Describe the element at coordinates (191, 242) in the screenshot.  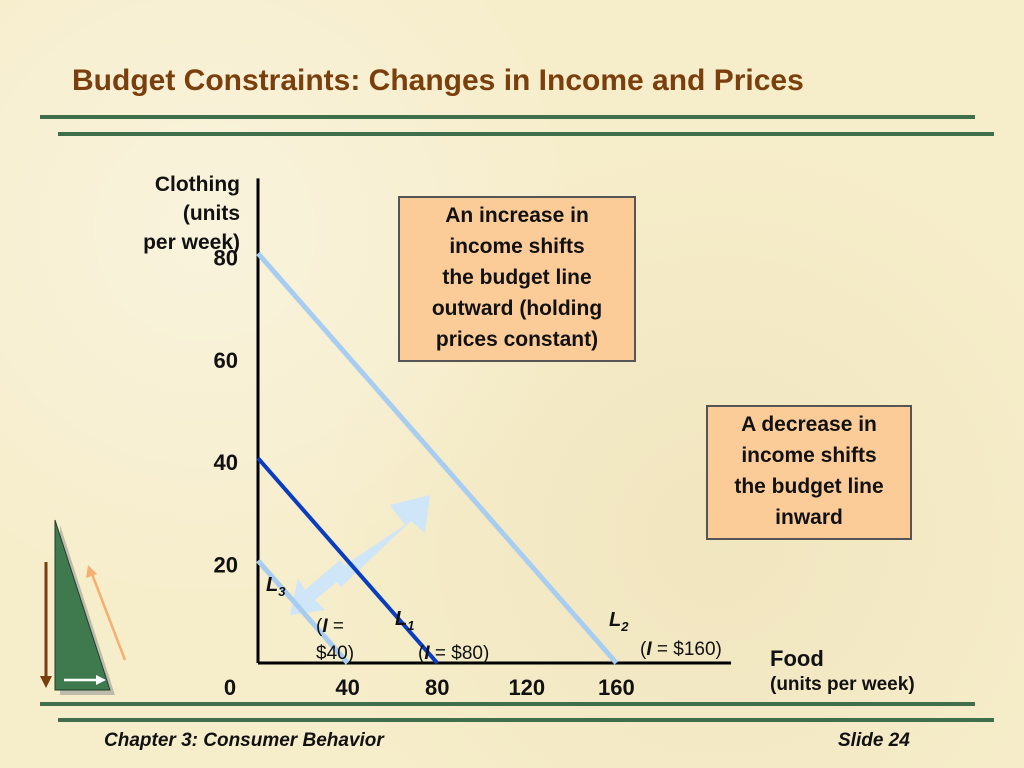
I see `y-axis-label-line: per week)` at that location.